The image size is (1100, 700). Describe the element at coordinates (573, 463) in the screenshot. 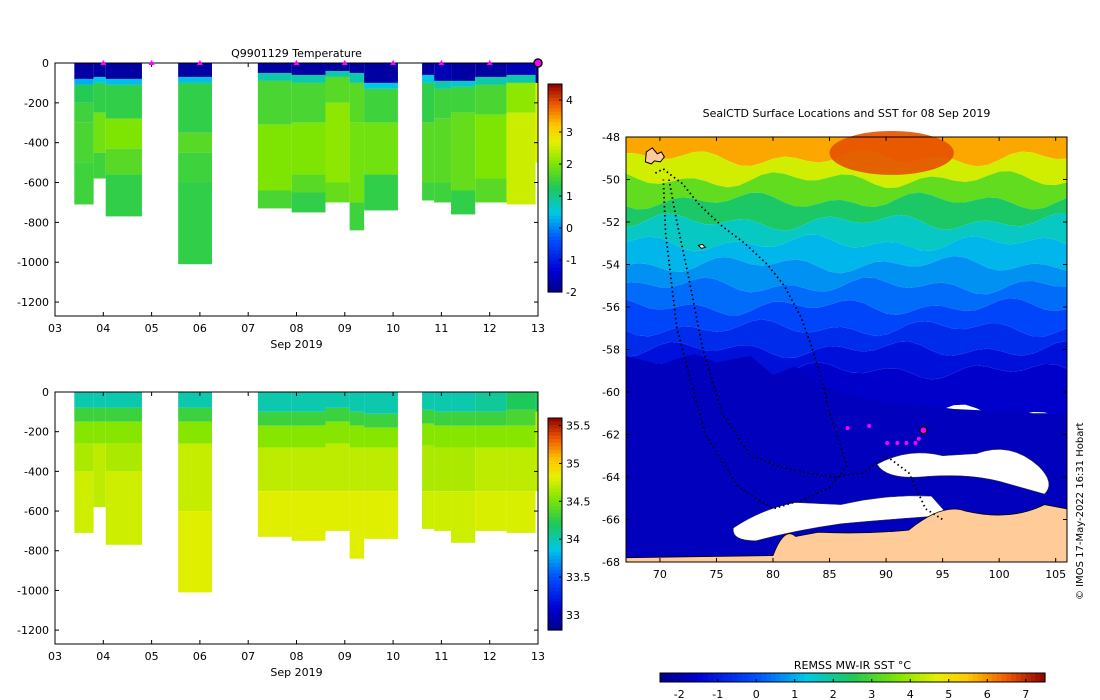

I see `colorbar-tick-label: 35` at that location.